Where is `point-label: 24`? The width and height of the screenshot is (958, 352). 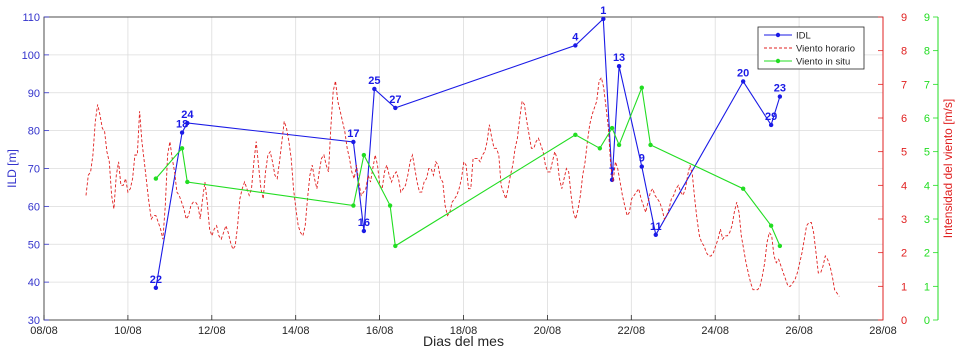 point-label: 24 is located at coordinates (187, 115).